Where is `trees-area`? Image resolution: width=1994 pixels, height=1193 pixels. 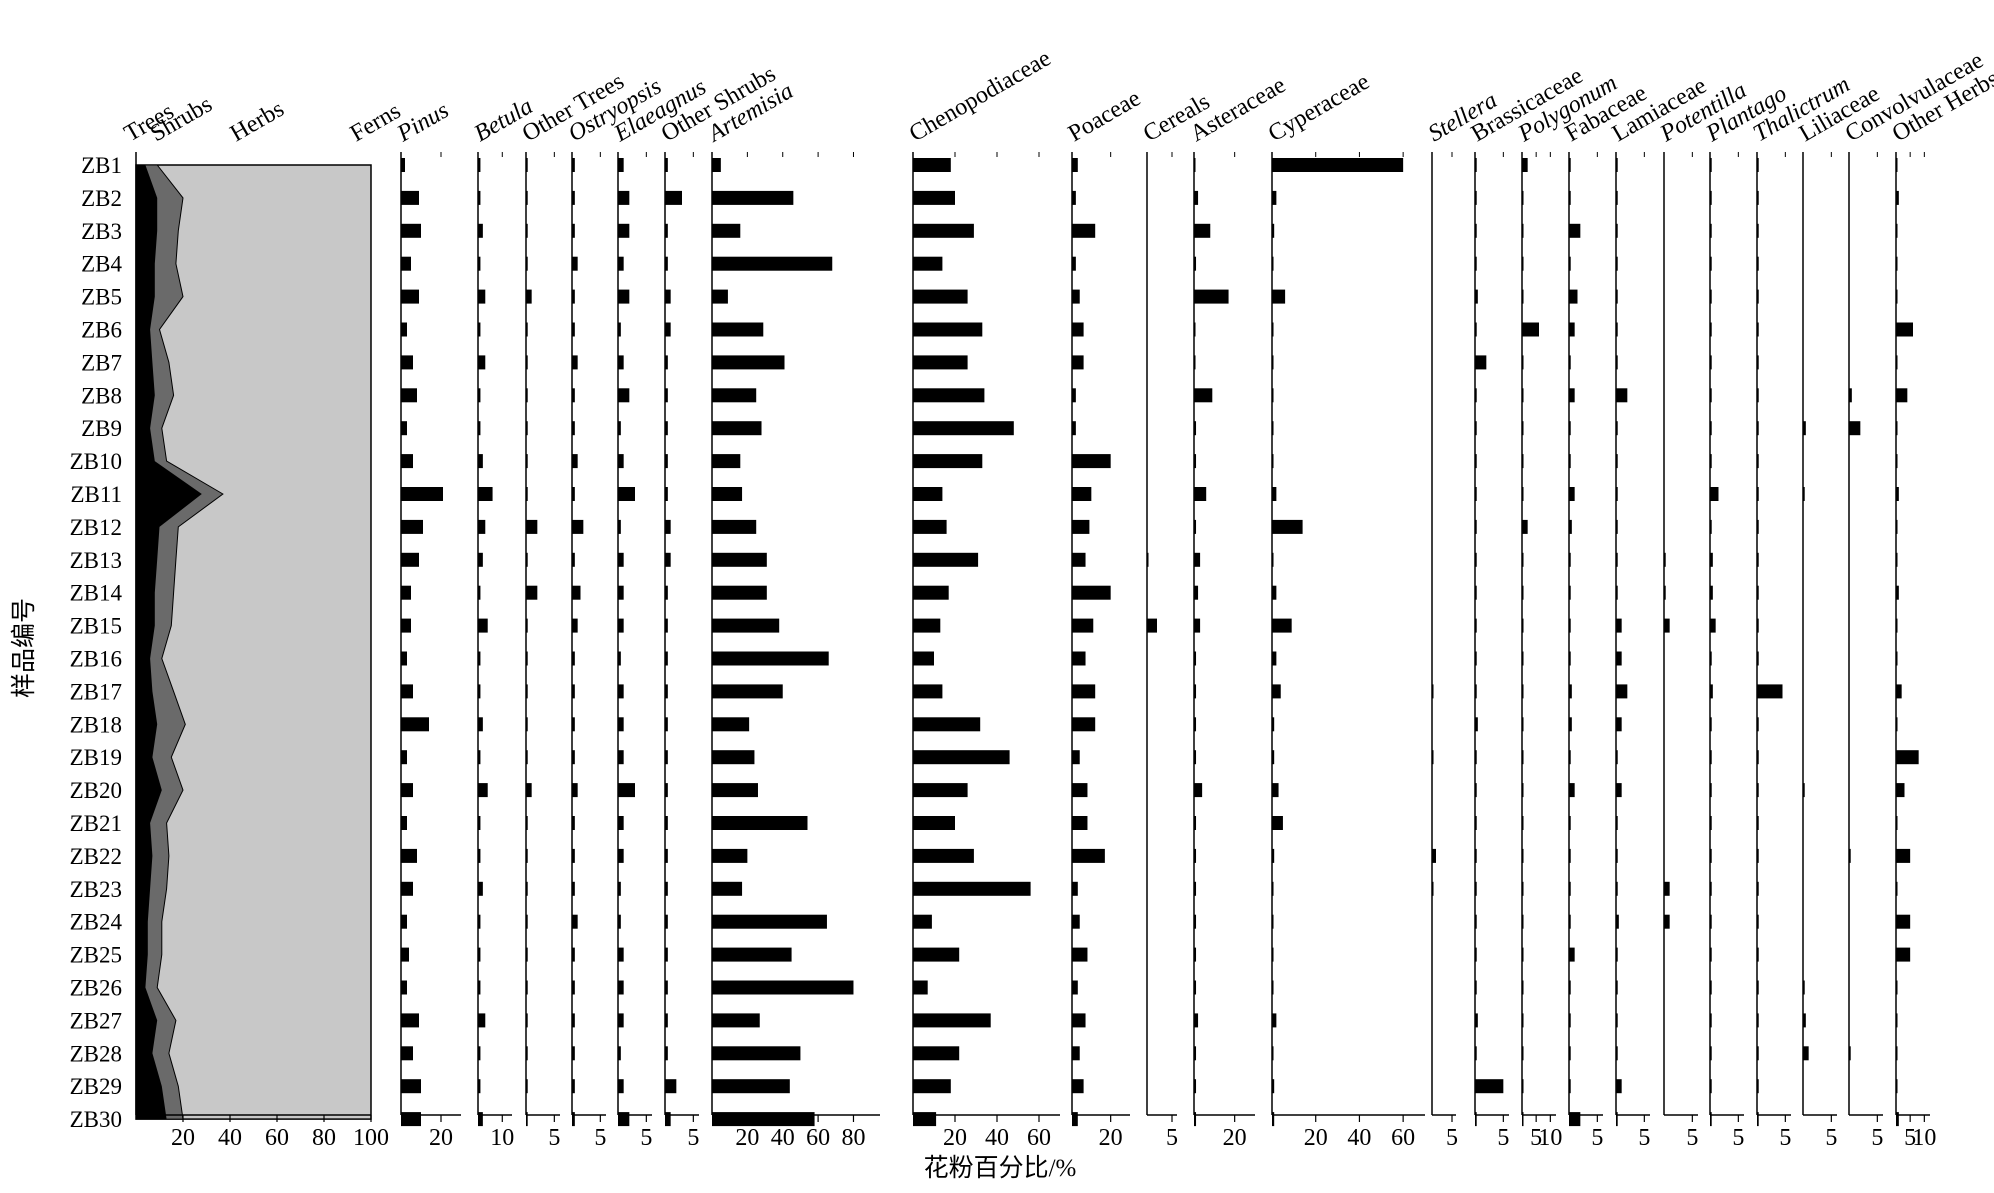 trees-area is located at coordinates (169, 642).